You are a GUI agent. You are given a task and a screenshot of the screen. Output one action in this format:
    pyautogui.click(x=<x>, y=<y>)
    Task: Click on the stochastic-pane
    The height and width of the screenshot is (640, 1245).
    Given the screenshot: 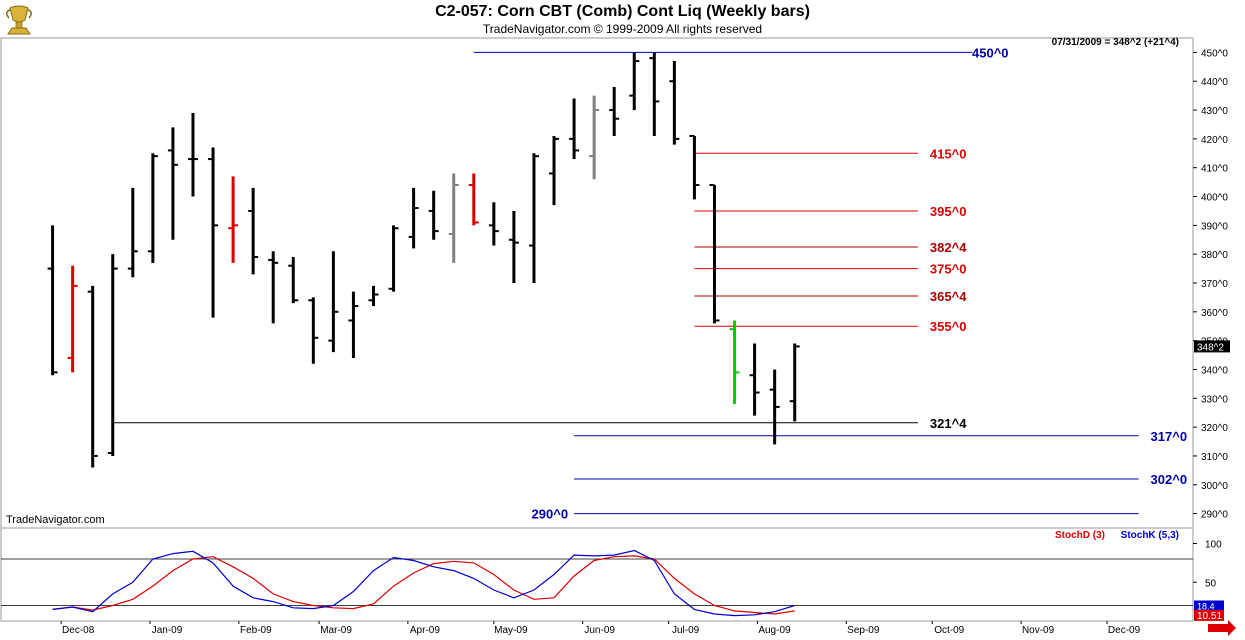 What is the action you would take?
    pyautogui.click(x=597, y=574)
    